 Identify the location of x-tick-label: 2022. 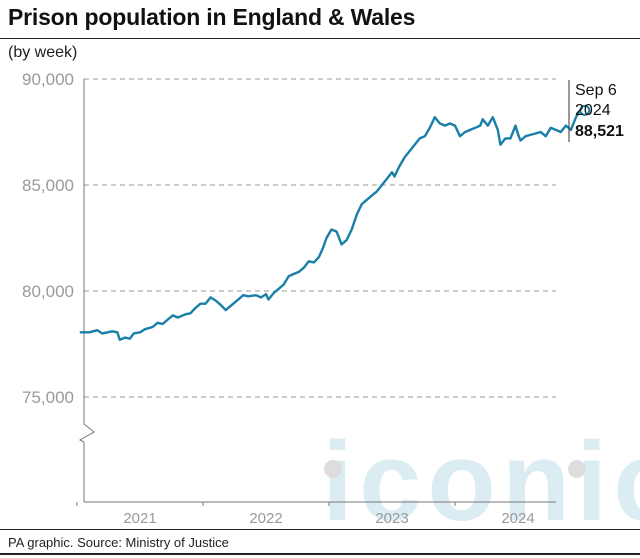
(265, 518).